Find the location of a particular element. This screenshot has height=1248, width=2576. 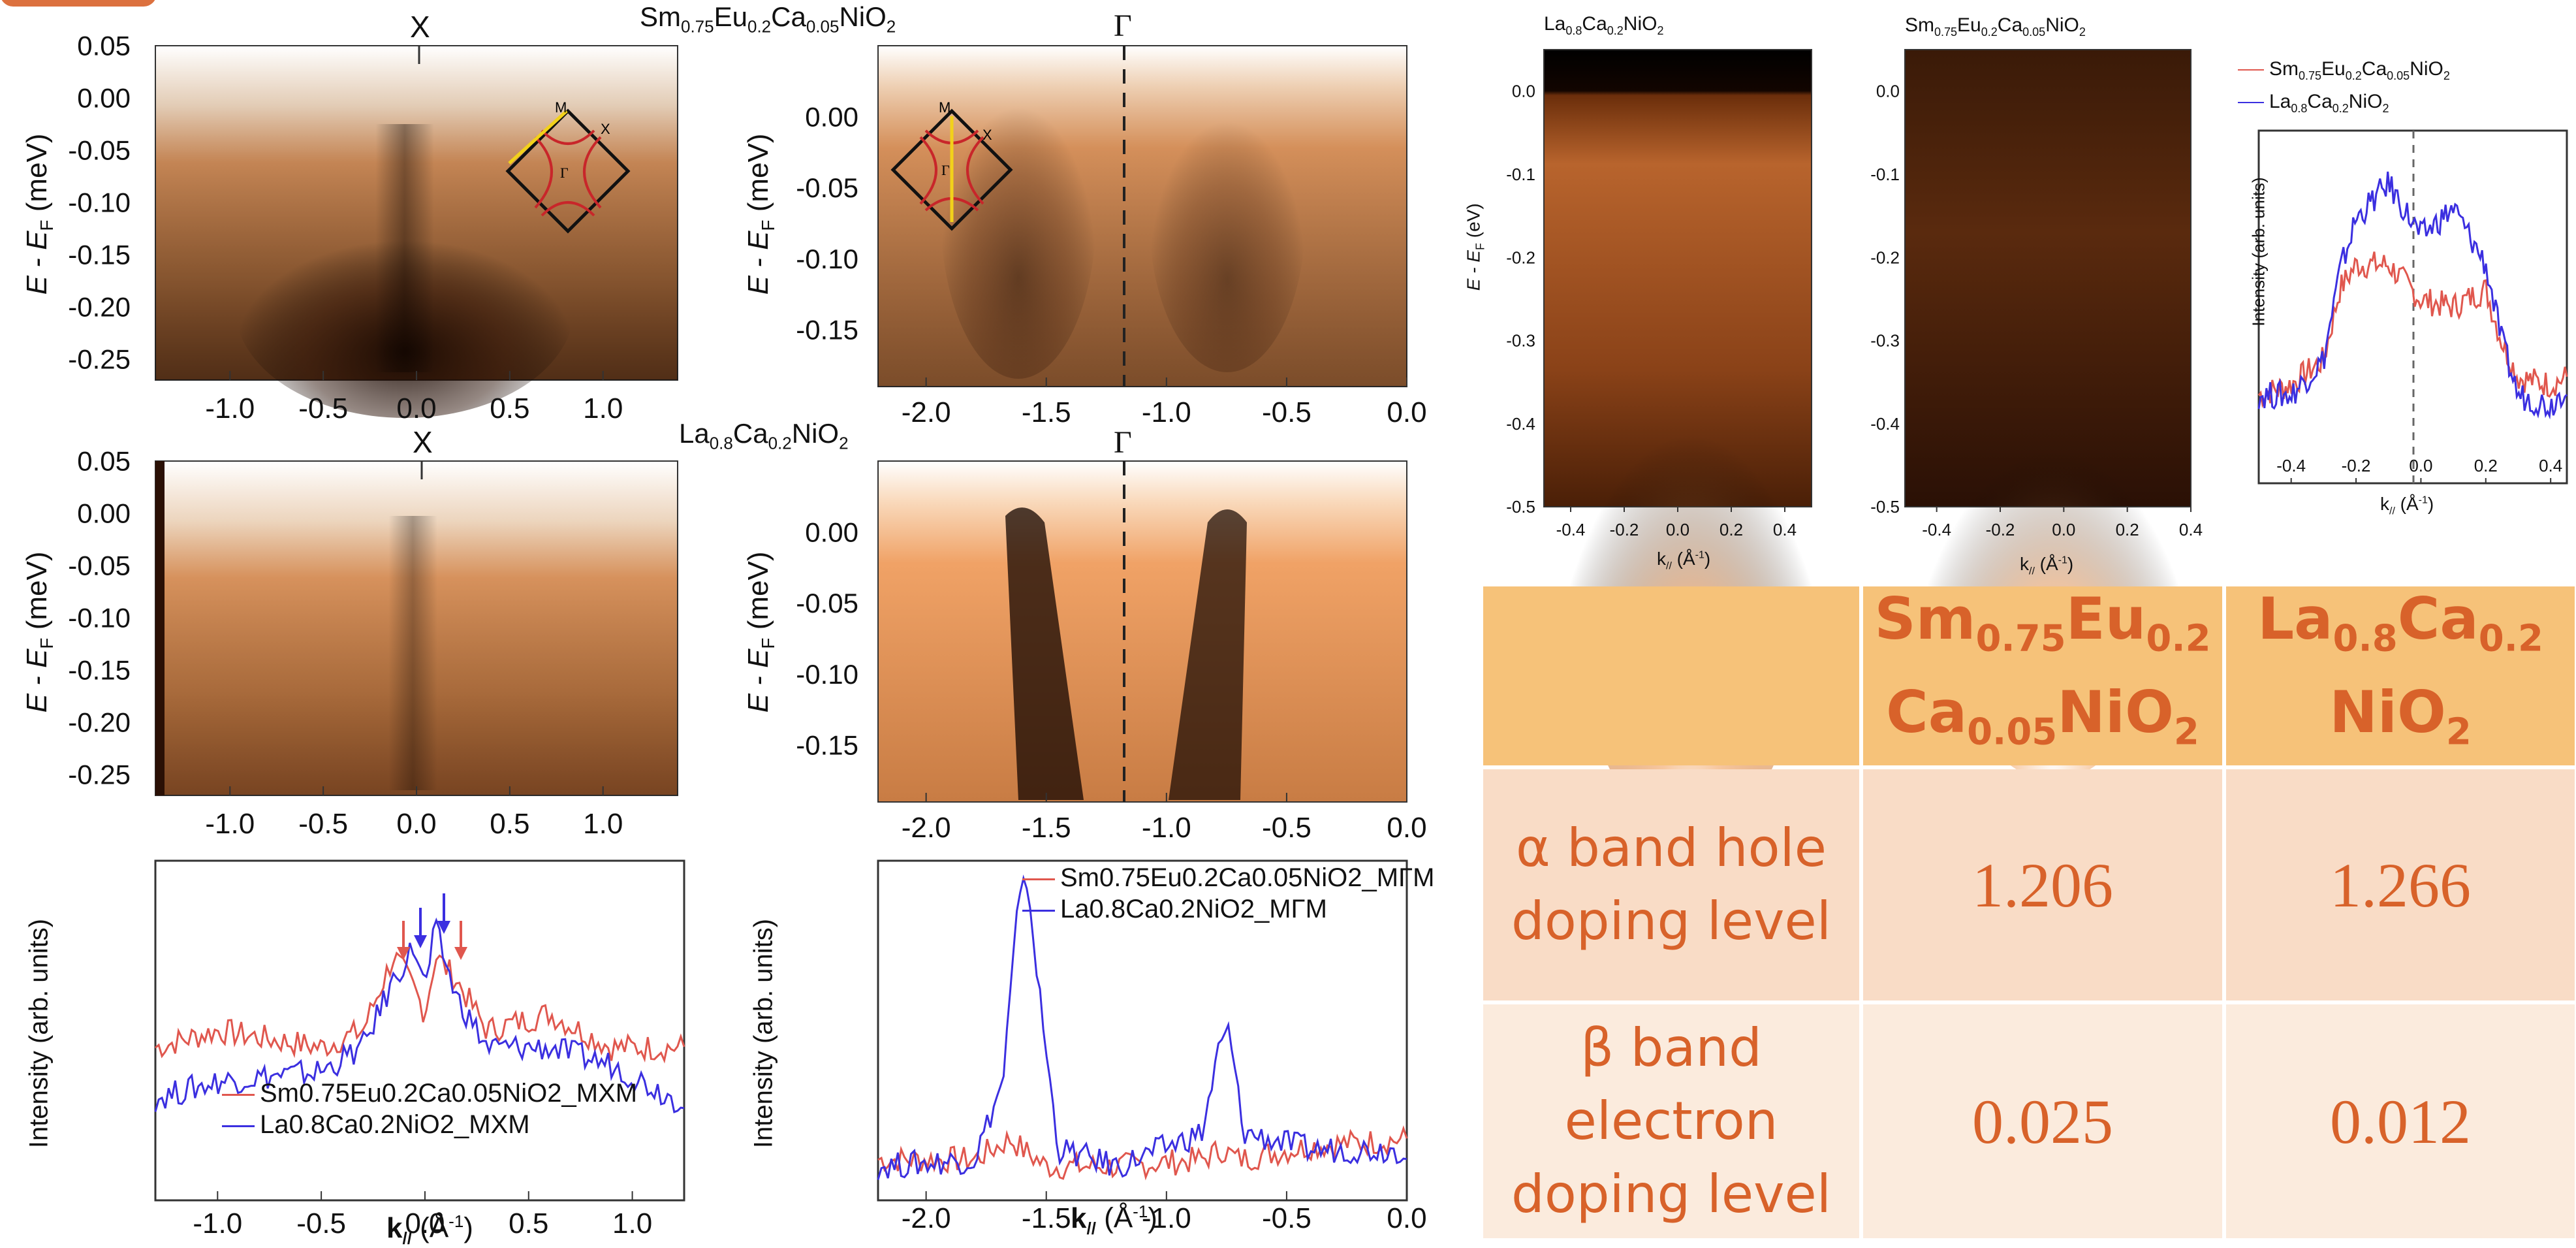

title-la-right: La0.8Ca0.2NiO2 is located at coordinates (1604, 25).